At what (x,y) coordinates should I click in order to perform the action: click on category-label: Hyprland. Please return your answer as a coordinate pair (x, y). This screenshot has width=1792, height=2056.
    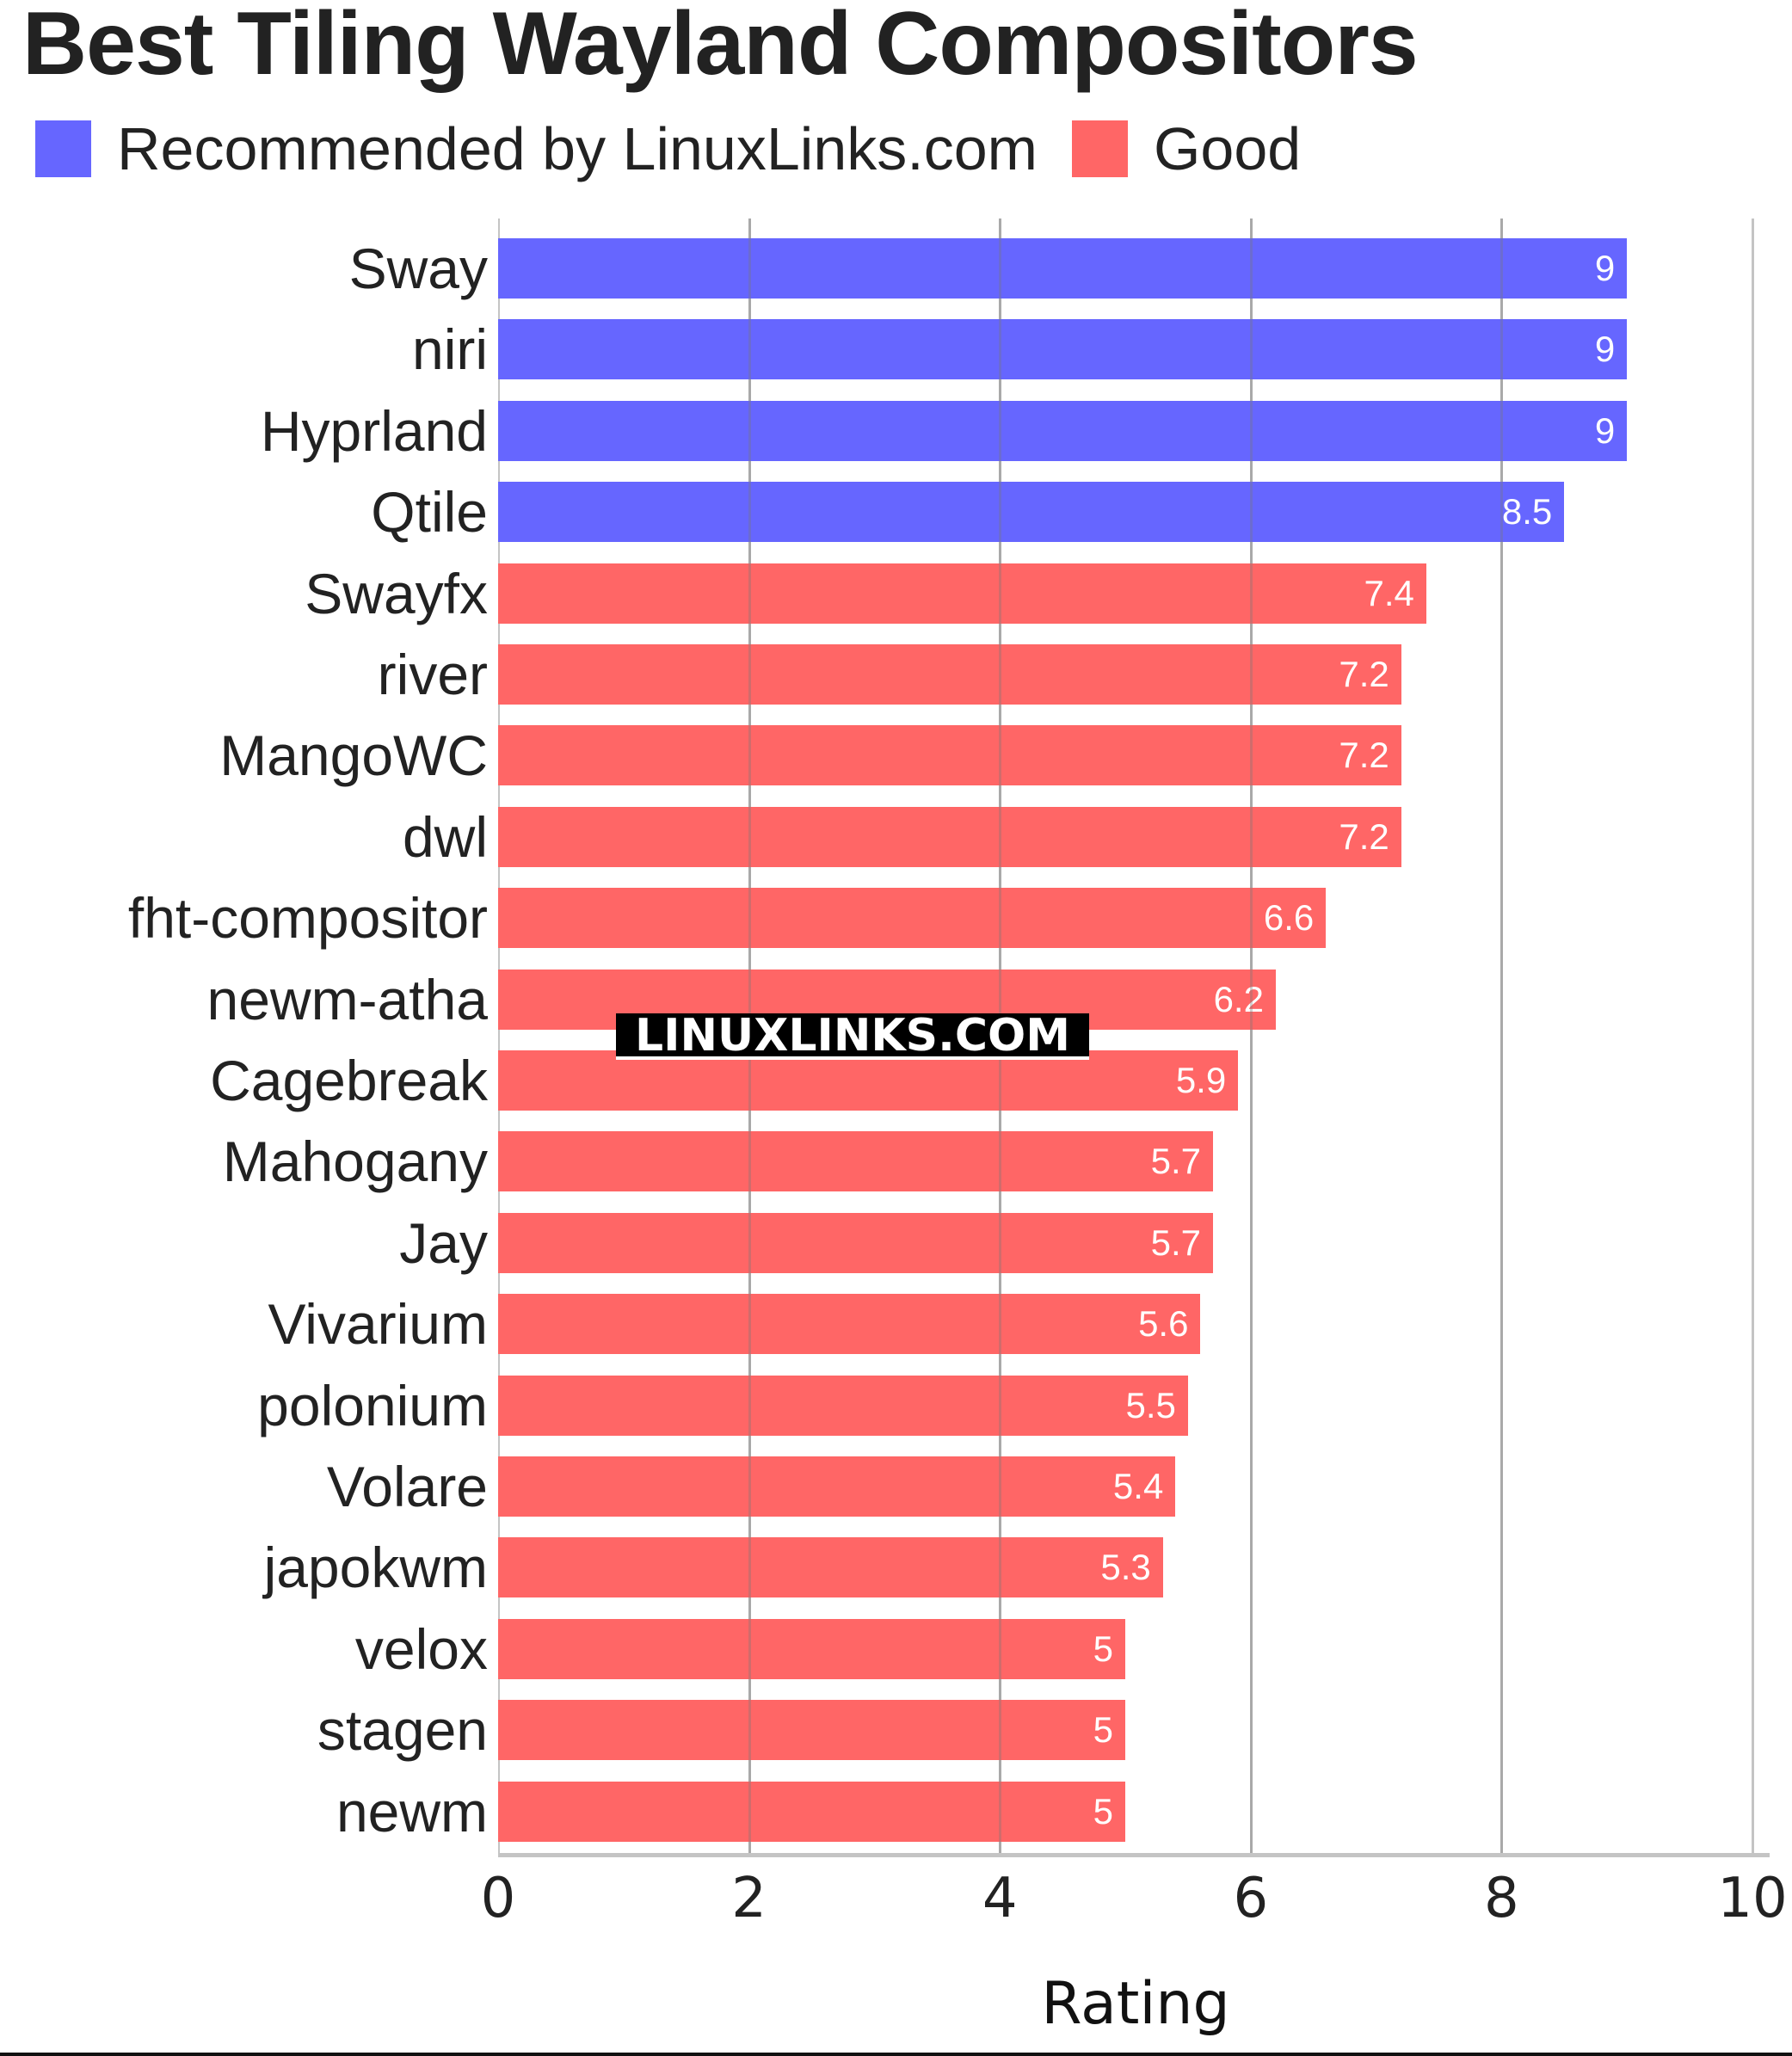
    Looking at the image, I should click on (374, 431).